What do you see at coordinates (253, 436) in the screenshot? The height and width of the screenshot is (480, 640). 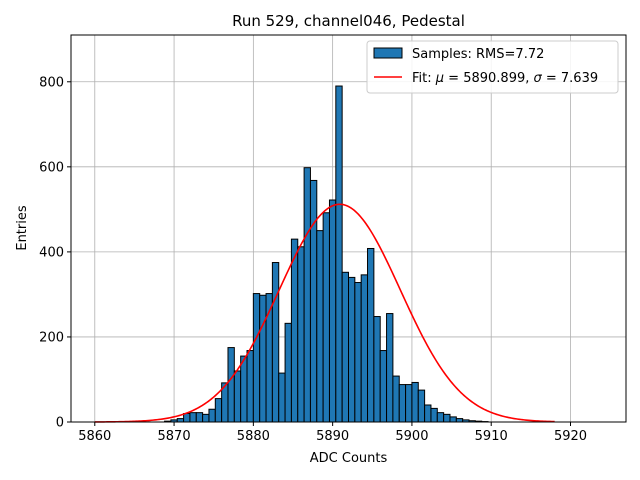 I see `x-tick-label: 5880` at bounding box center [253, 436].